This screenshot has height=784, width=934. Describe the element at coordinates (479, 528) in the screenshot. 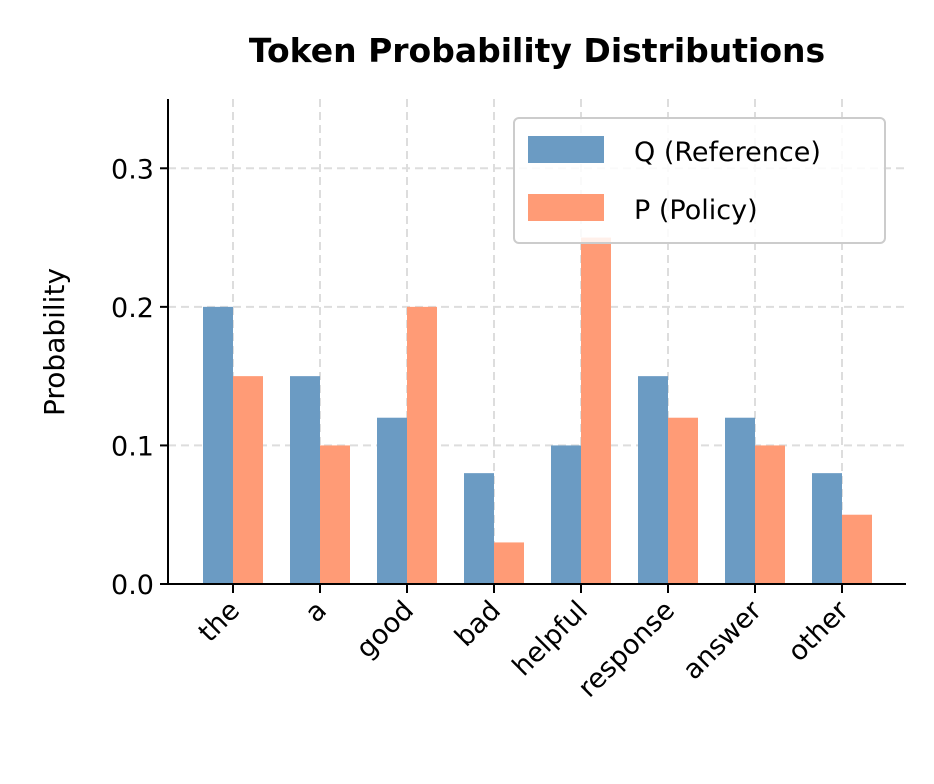

I see `bar-q-bad` at that location.